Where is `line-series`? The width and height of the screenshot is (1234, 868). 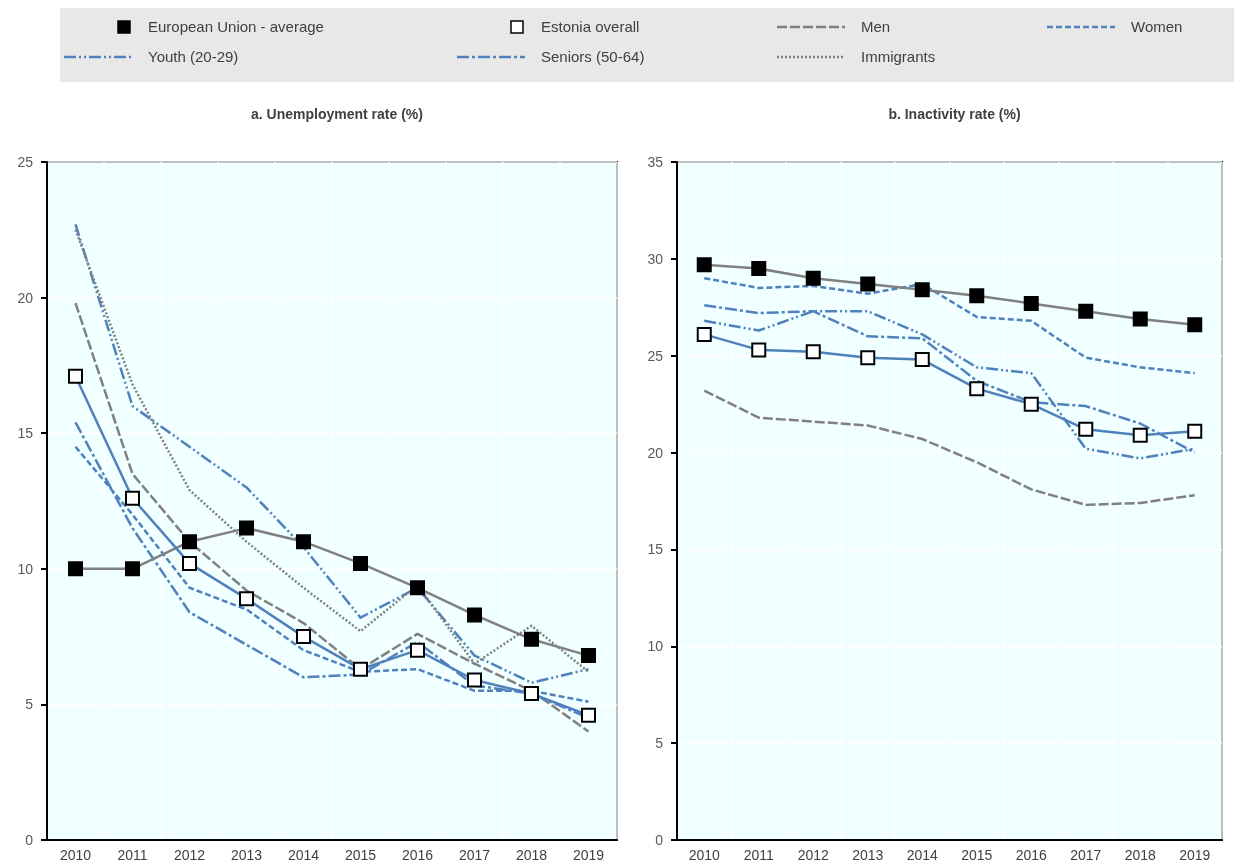
line-series is located at coordinates (949, 448).